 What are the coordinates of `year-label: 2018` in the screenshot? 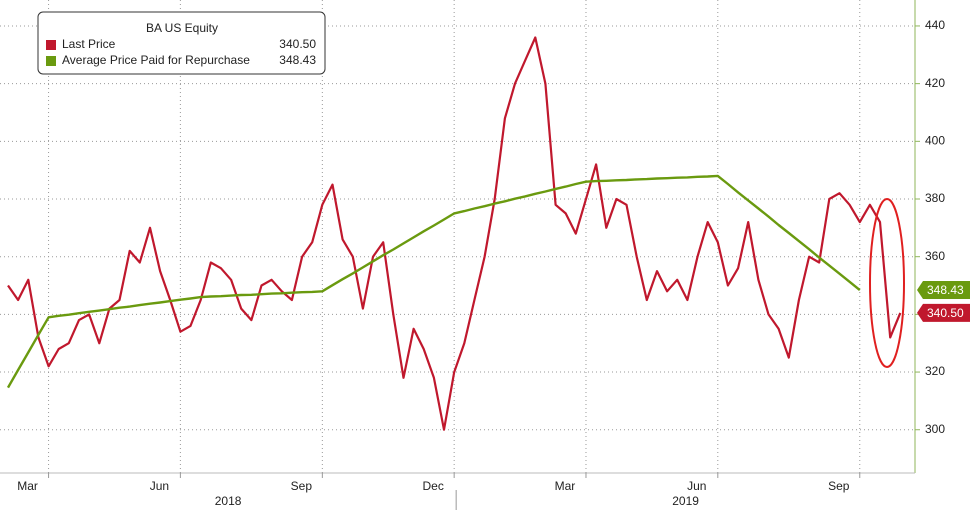 It's located at (228, 501).